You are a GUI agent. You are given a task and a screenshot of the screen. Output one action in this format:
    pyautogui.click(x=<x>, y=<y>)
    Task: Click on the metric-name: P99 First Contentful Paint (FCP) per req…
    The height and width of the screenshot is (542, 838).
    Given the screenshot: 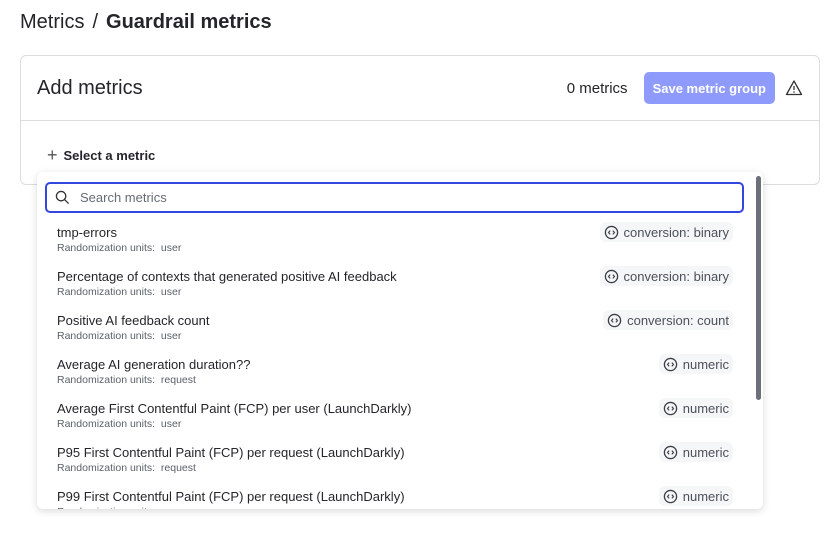 What is the action you would take?
    pyautogui.click(x=231, y=496)
    